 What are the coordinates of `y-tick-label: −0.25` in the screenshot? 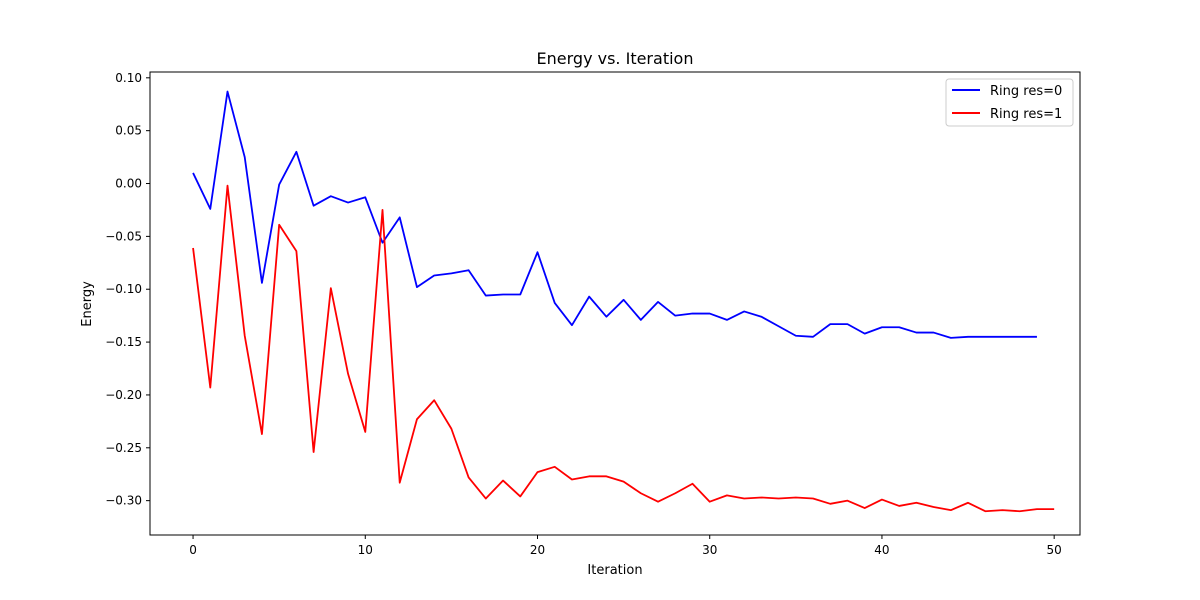 It's located at (123, 448).